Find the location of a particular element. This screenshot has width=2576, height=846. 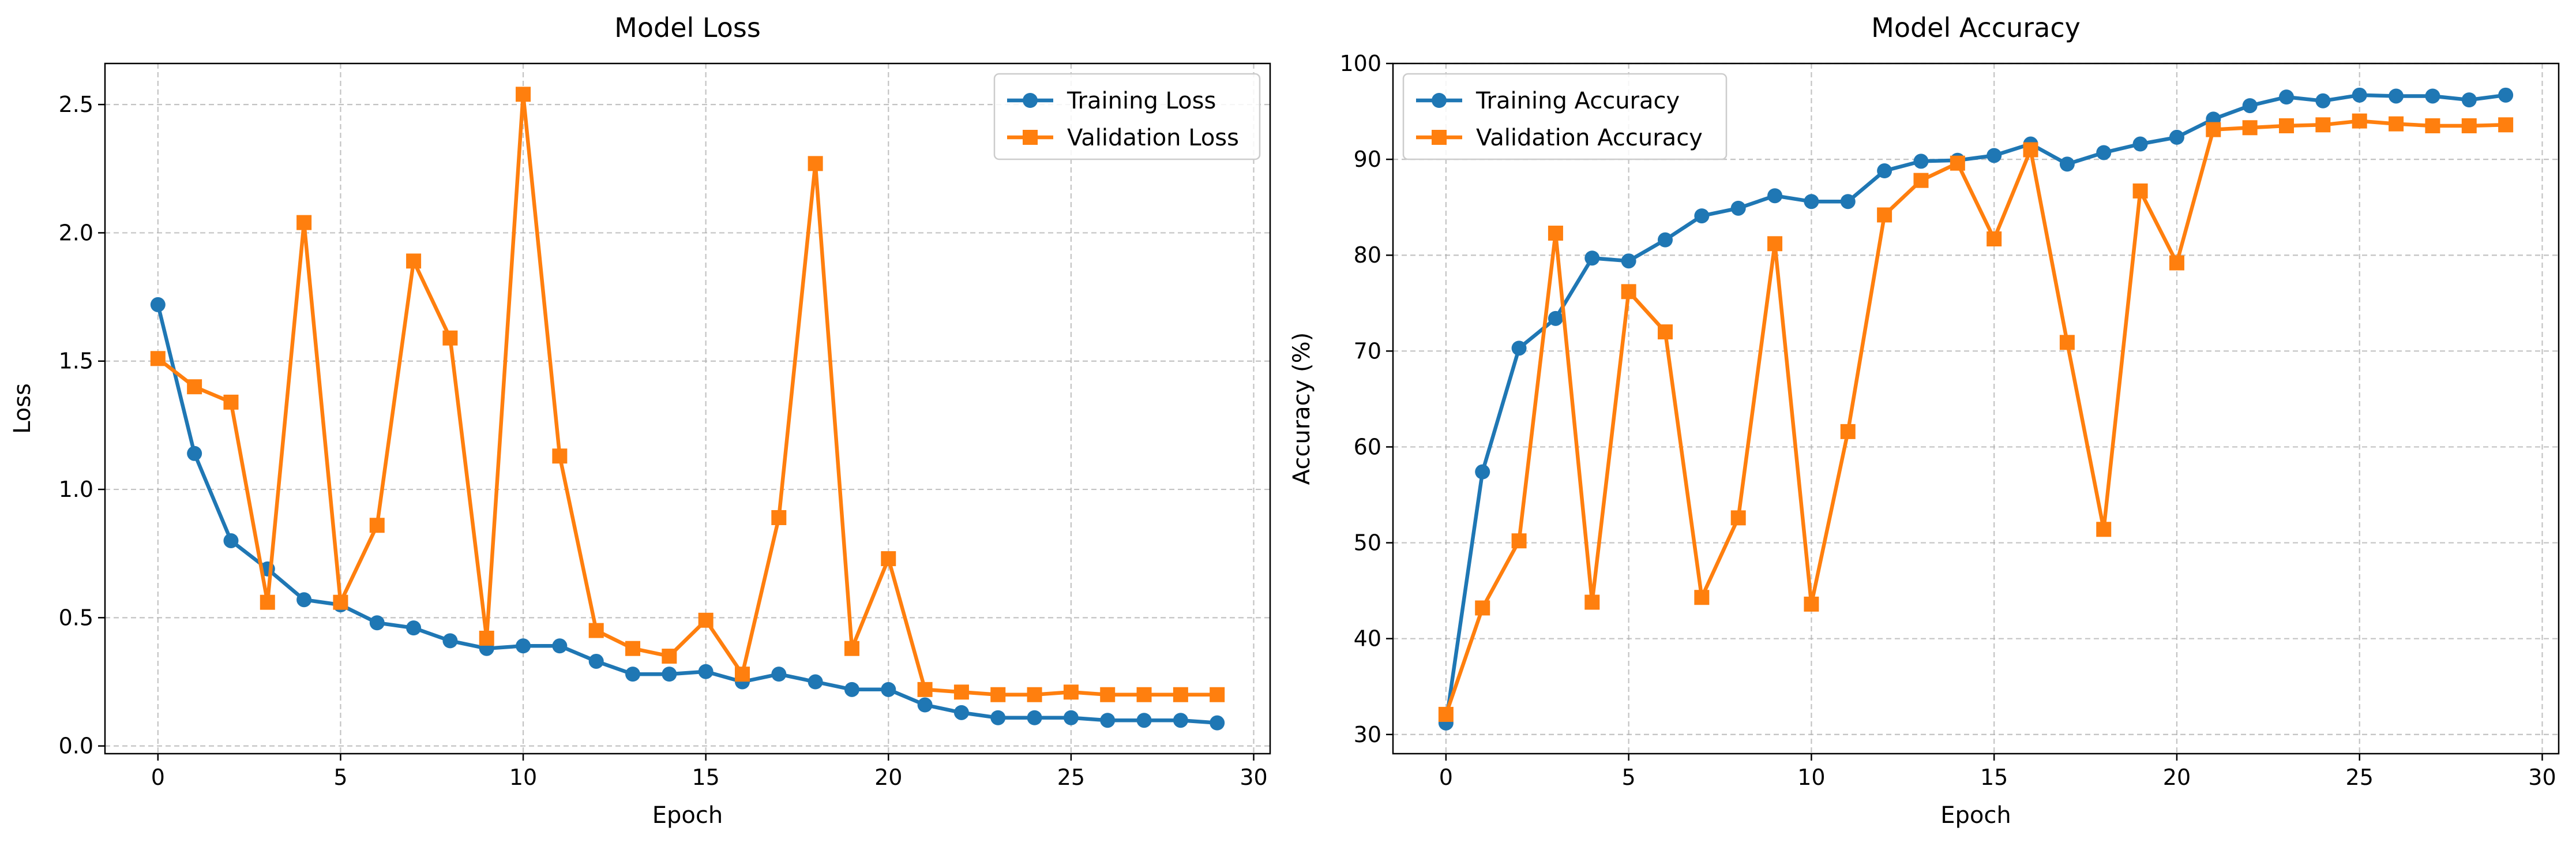

y-tick-label: 100 is located at coordinates (1360, 63).